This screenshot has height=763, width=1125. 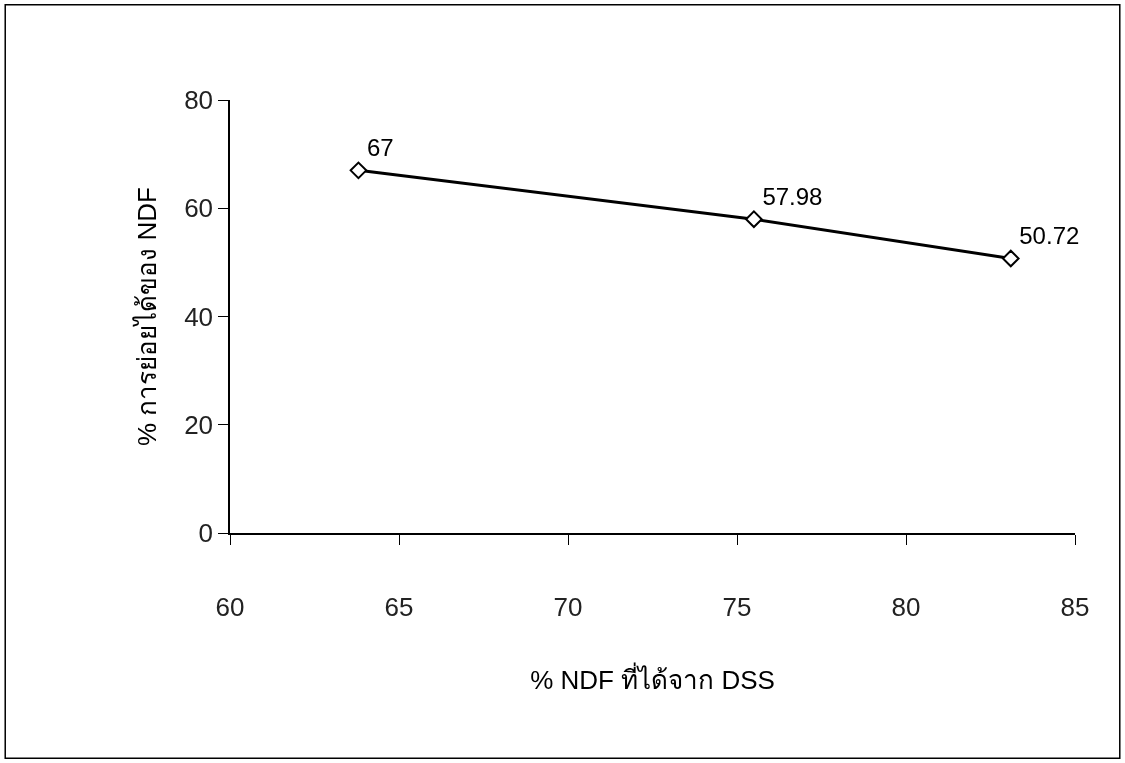 What do you see at coordinates (906, 606) in the screenshot?
I see `x-tick-label: 80` at bounding box center [906, 606].